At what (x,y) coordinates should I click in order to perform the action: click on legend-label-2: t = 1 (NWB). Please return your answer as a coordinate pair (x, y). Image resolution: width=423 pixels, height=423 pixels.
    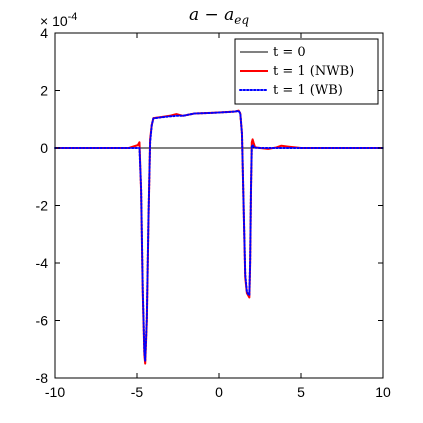
    Looking at the image, I should click on (313, 71).